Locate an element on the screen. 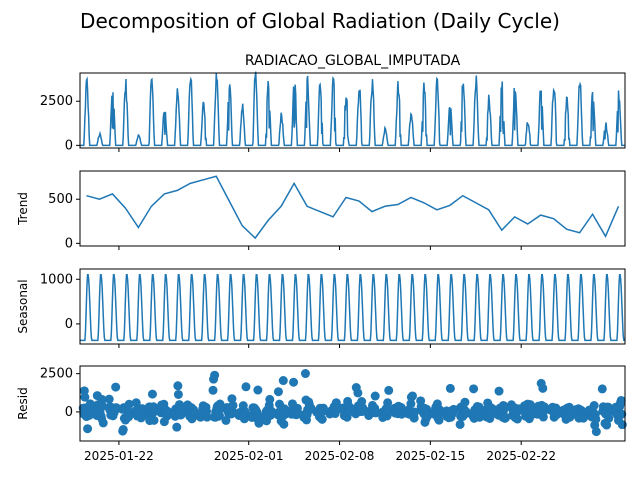 This screenshot has width=640, height=480. observed-panel-title: RADIACAO_GLOBAL_IMPUTADA is located at coordinates (353, 61).